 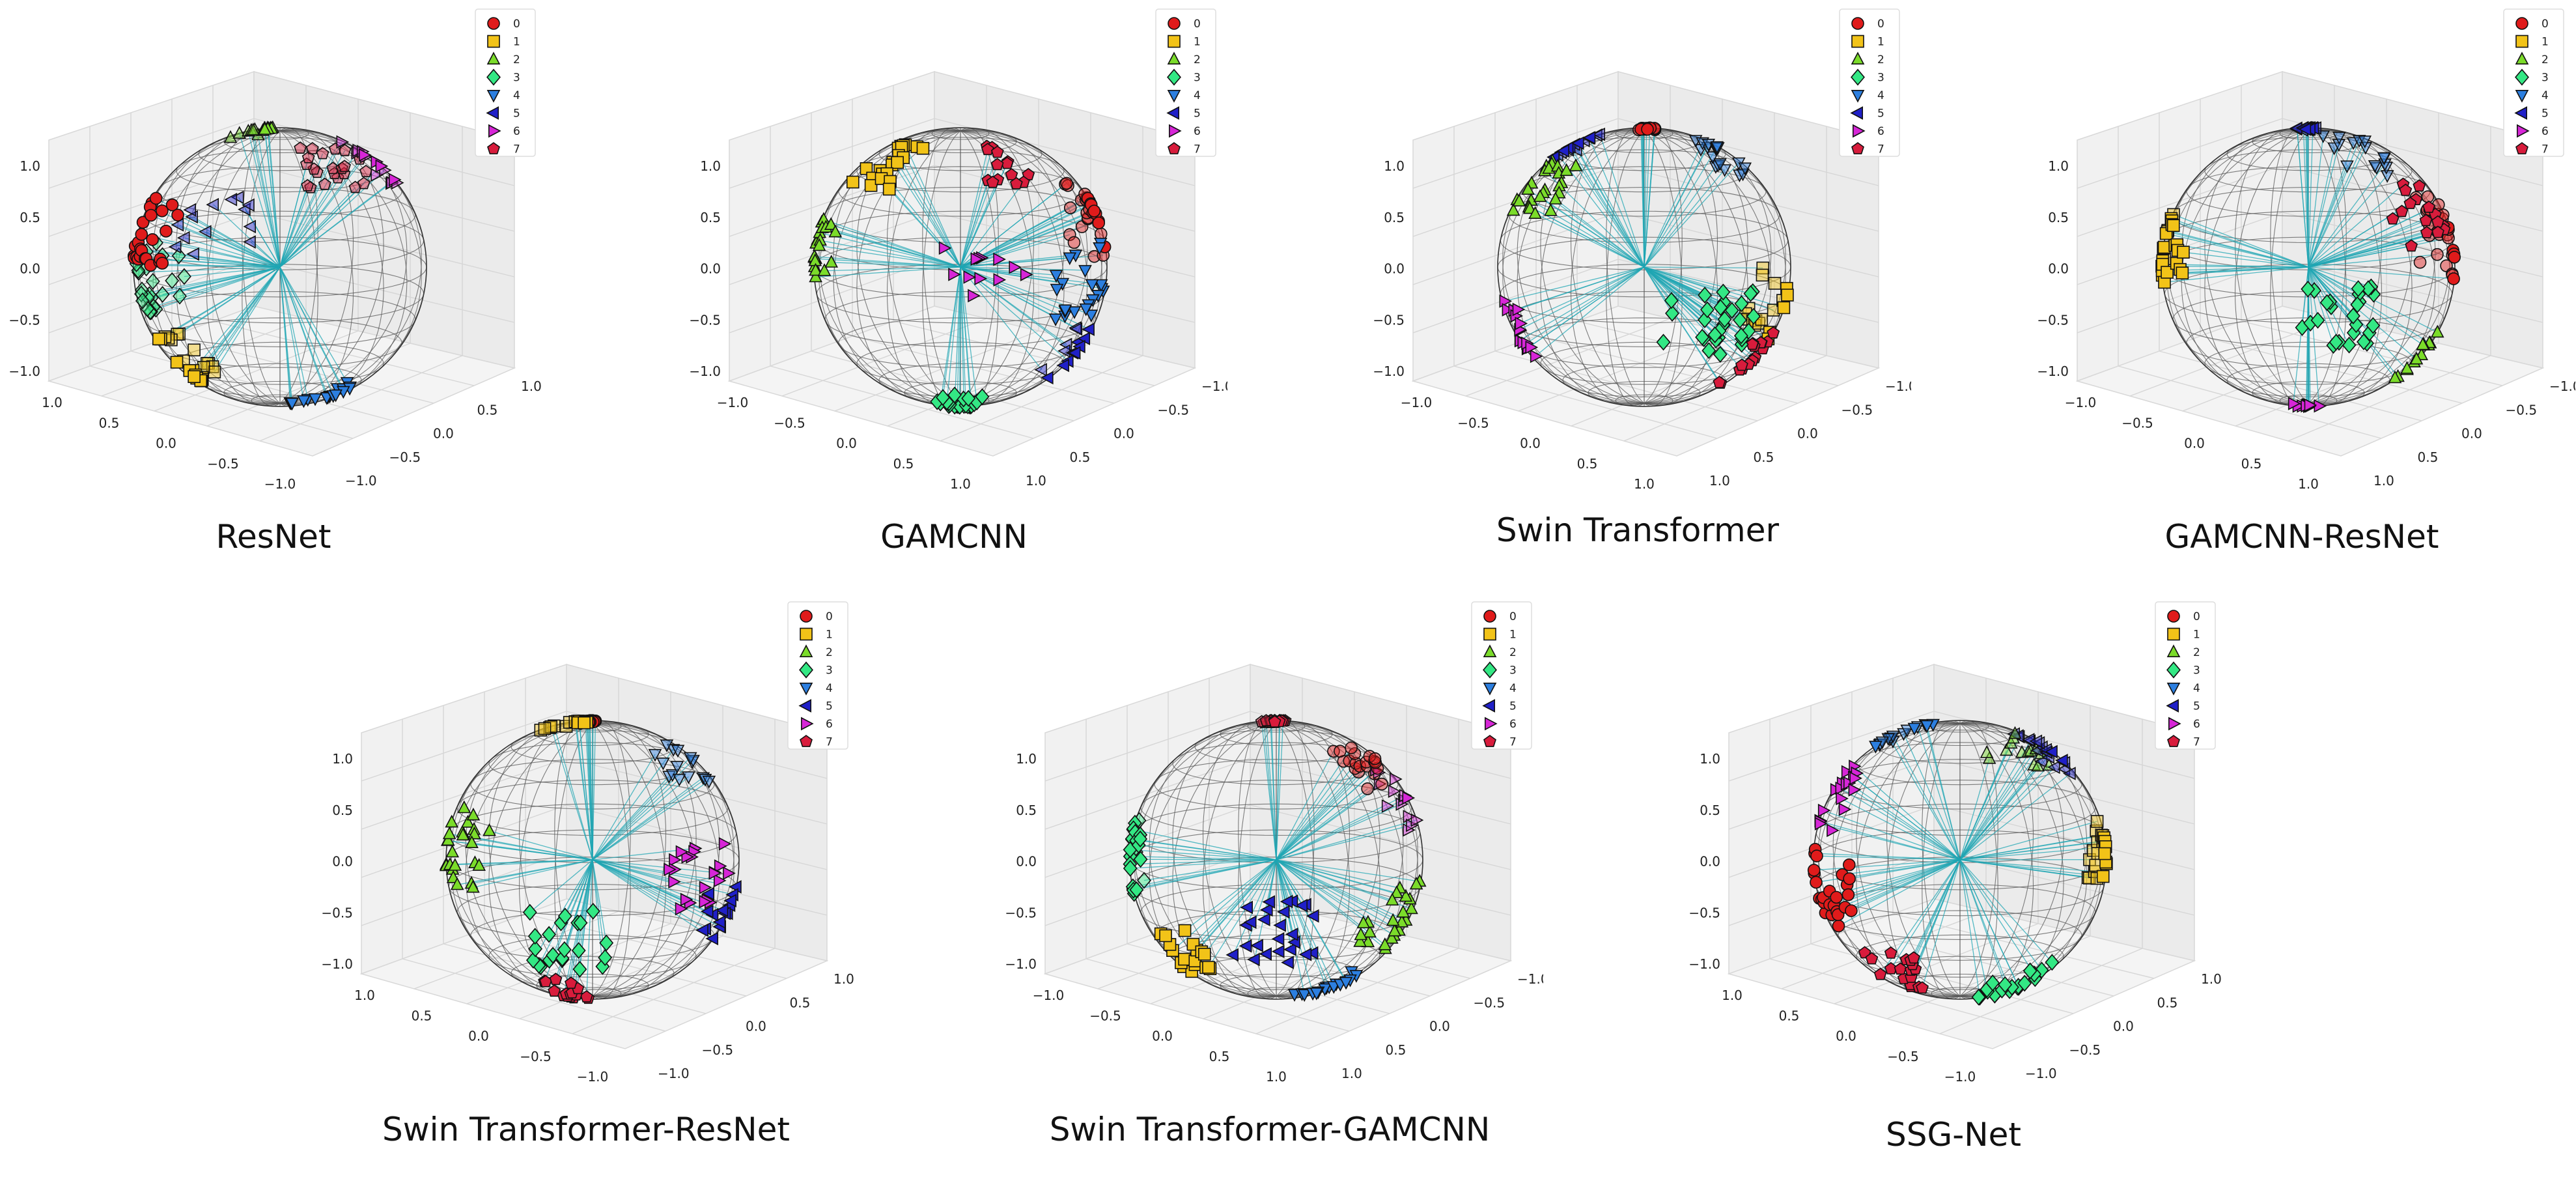 What do you see at coordinates (517, 114) in the screenshot?
I see `legend-label: 5` at bounding box center [517, 114].